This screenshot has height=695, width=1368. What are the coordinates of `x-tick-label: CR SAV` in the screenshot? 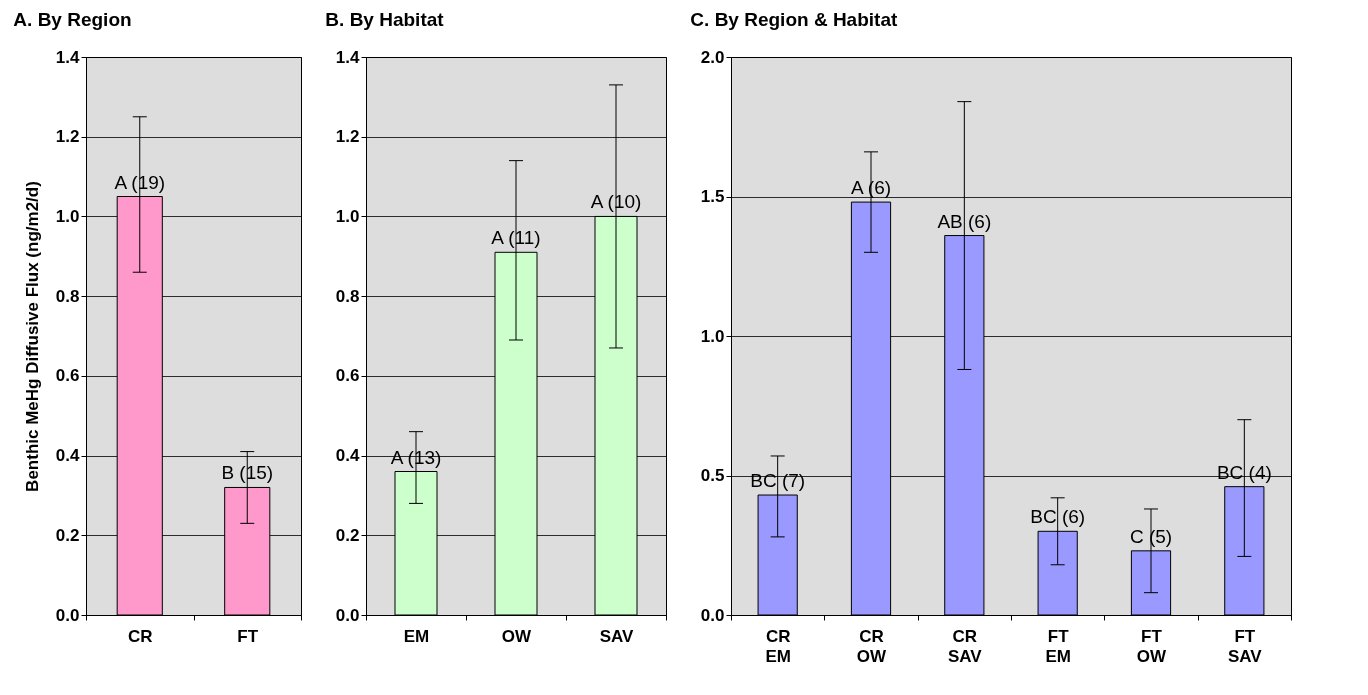 It's located at (965, 646).